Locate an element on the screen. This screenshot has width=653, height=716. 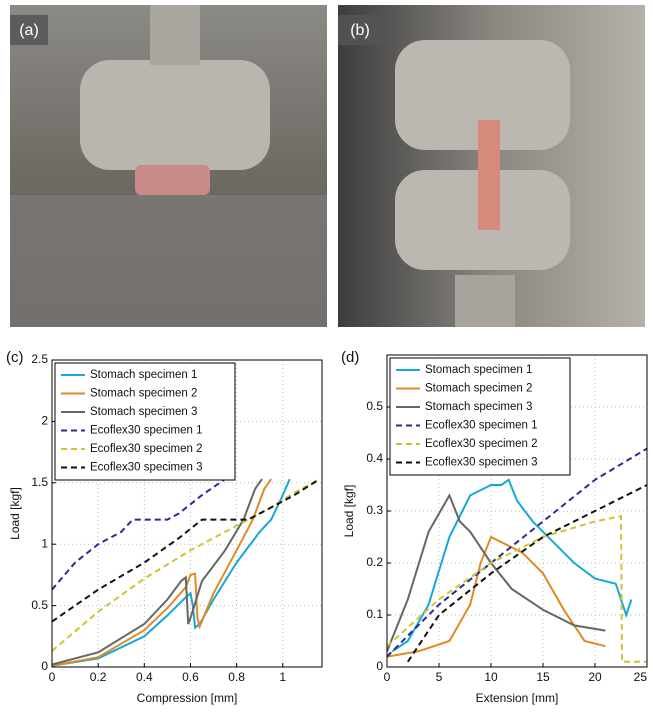
panel-label: (d) is located at coordinates (350, 357).